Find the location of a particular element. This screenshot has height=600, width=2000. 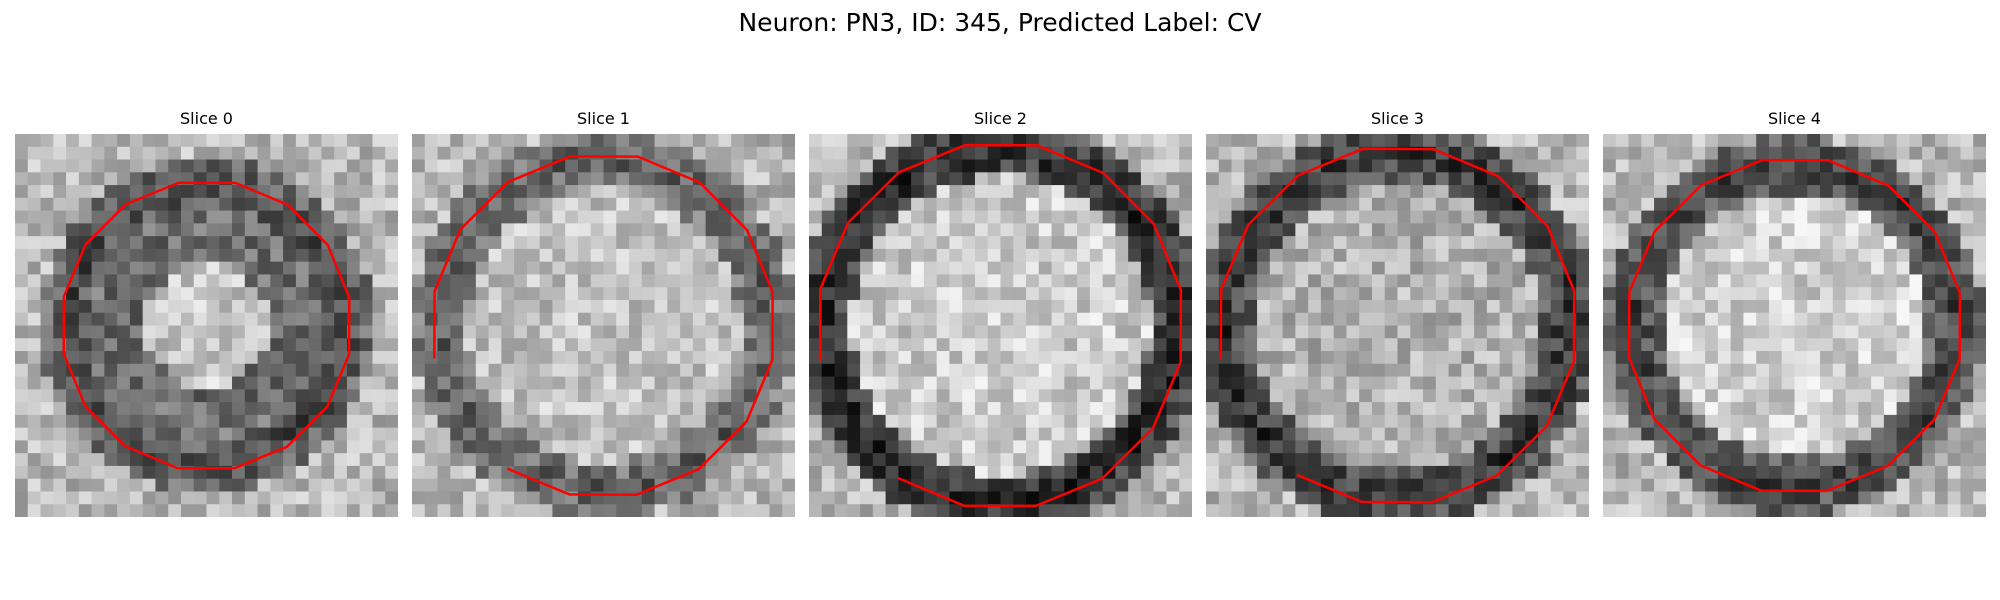

slice-panel: Slice 3 is located at coordinates (1397, 312).